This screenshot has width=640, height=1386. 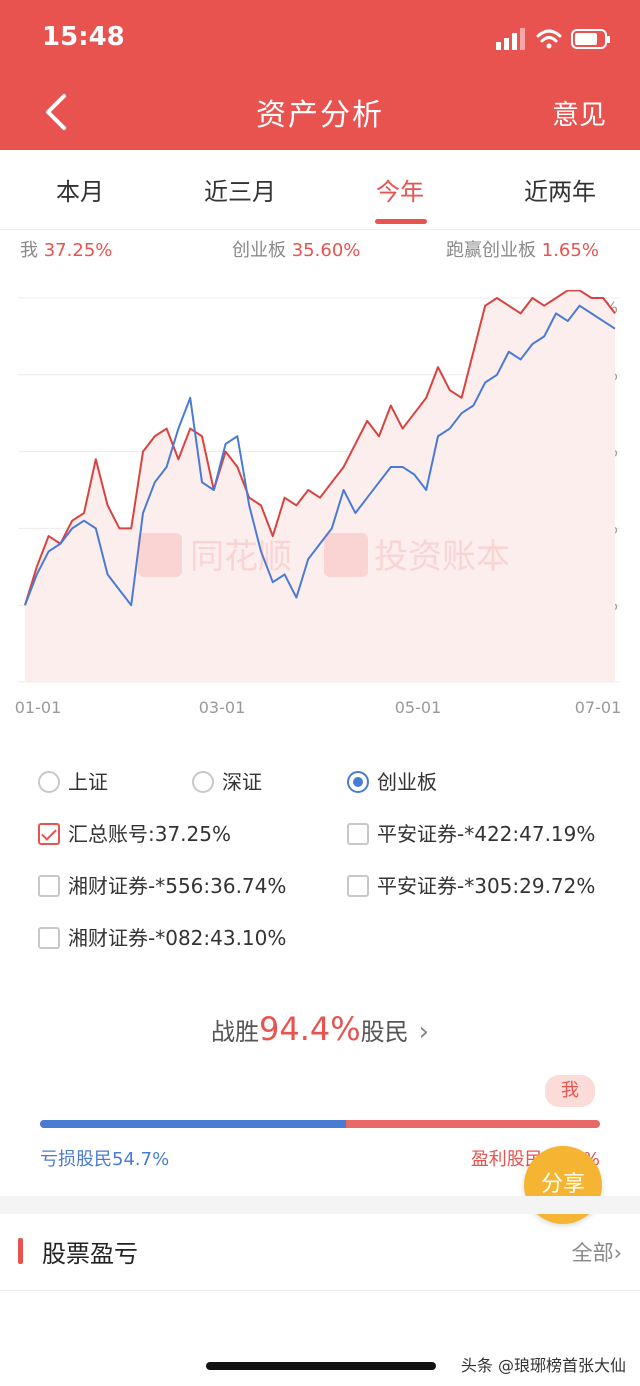 What do you see at coordinates (424, 1032) in the screenshot?
I see `chevron-right-icon: ›` at bounding box center [424, 1032].